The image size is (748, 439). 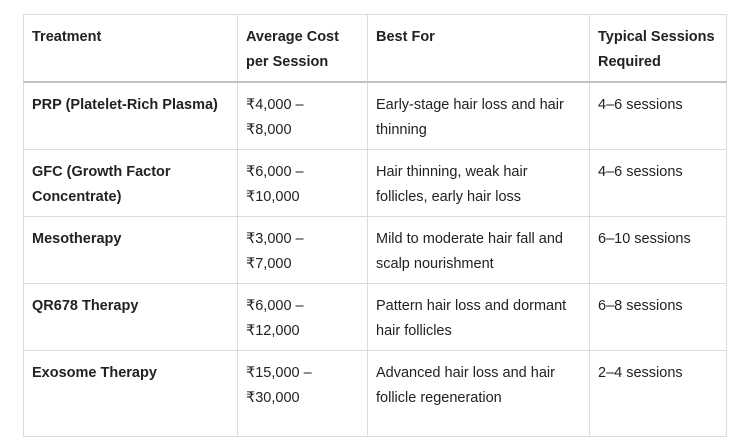 What do you see at coordinates (279, 385) in the screenshot?
I see `cell-text: ₹15,000 – ₹30,000` at bounding box center [279, 385].